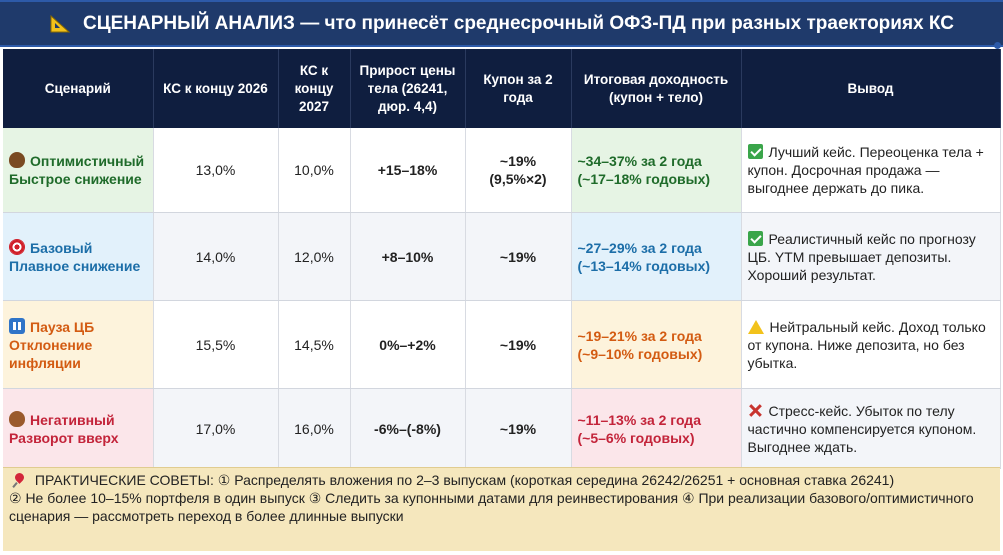 This screenshot has height=555, width=1003. Describe the element at coordinates (997, 45) in the screenshot. I see `resize-handle` at that location.